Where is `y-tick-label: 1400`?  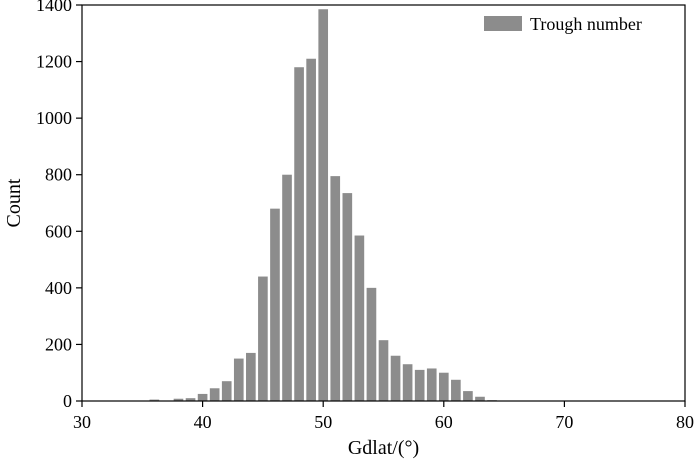
y-tick-label: 1400 is located at coordinates (54, 7).